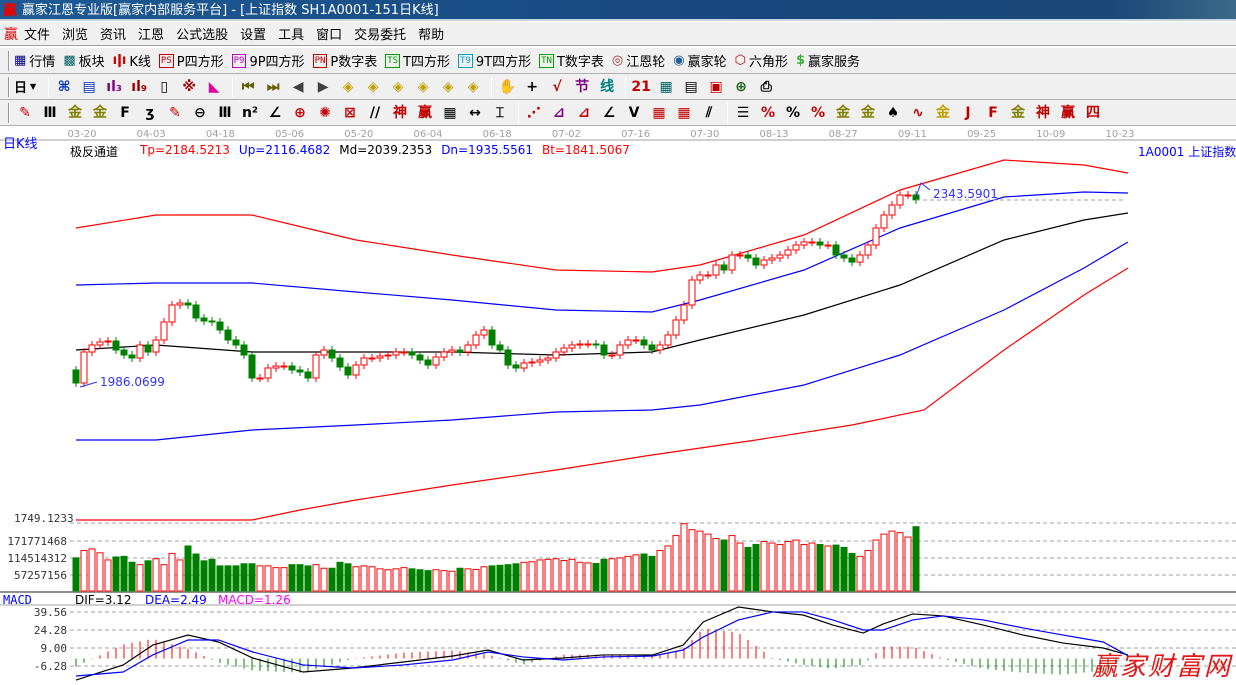  I want to click on gold-angle-icon: 金, so click(1018, 112).